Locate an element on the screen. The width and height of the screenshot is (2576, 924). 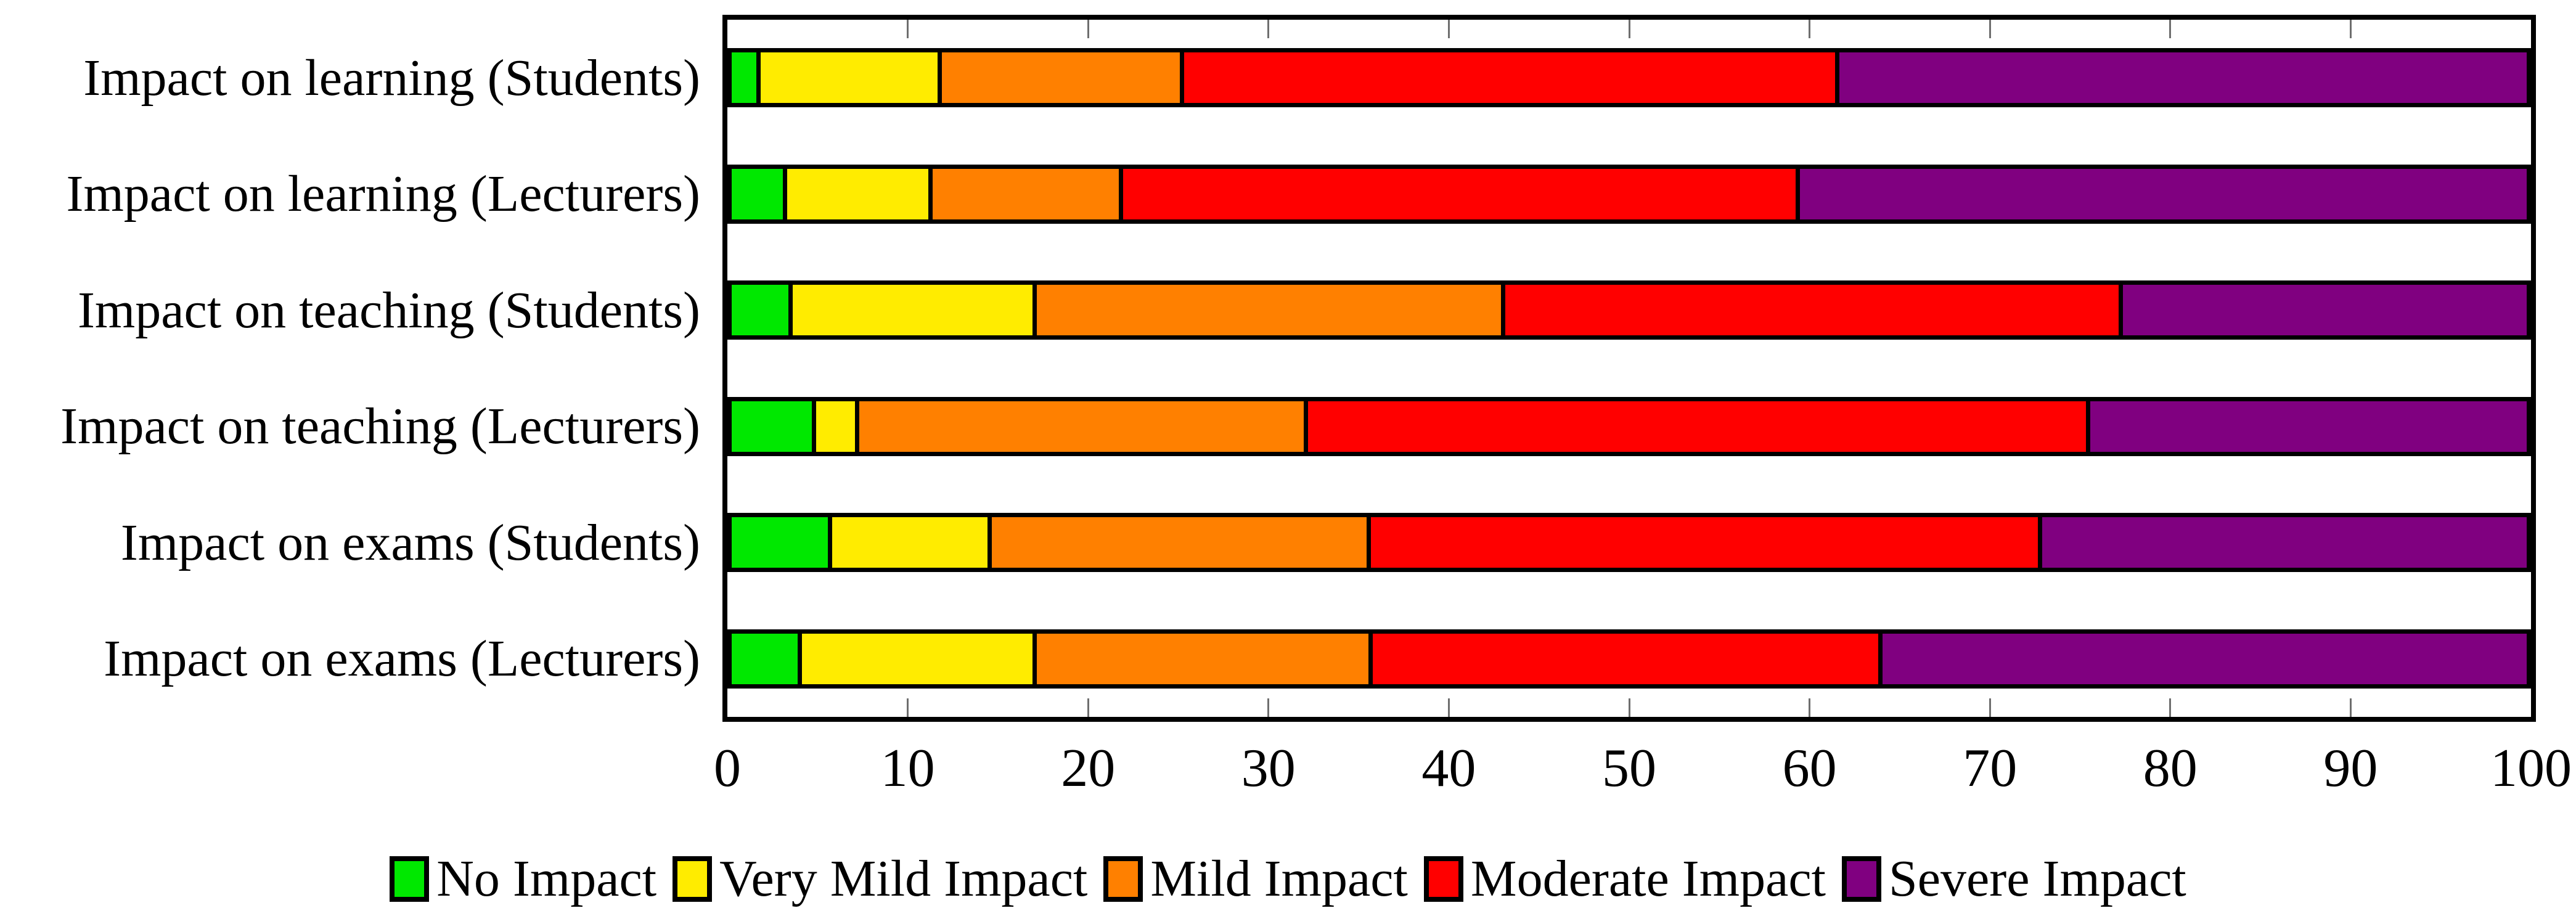
x-axis-tick-label: 60 is located at coordinates (1809, 768).